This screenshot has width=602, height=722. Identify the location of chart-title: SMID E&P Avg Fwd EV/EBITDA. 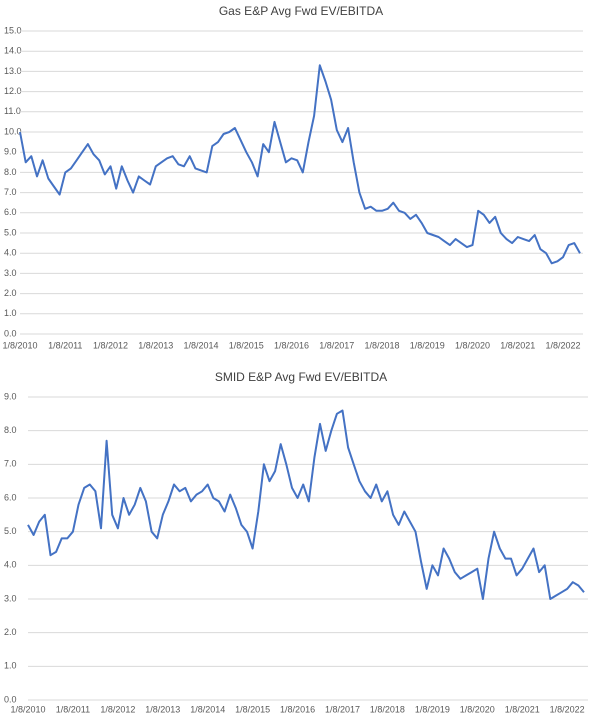
(301, 377).